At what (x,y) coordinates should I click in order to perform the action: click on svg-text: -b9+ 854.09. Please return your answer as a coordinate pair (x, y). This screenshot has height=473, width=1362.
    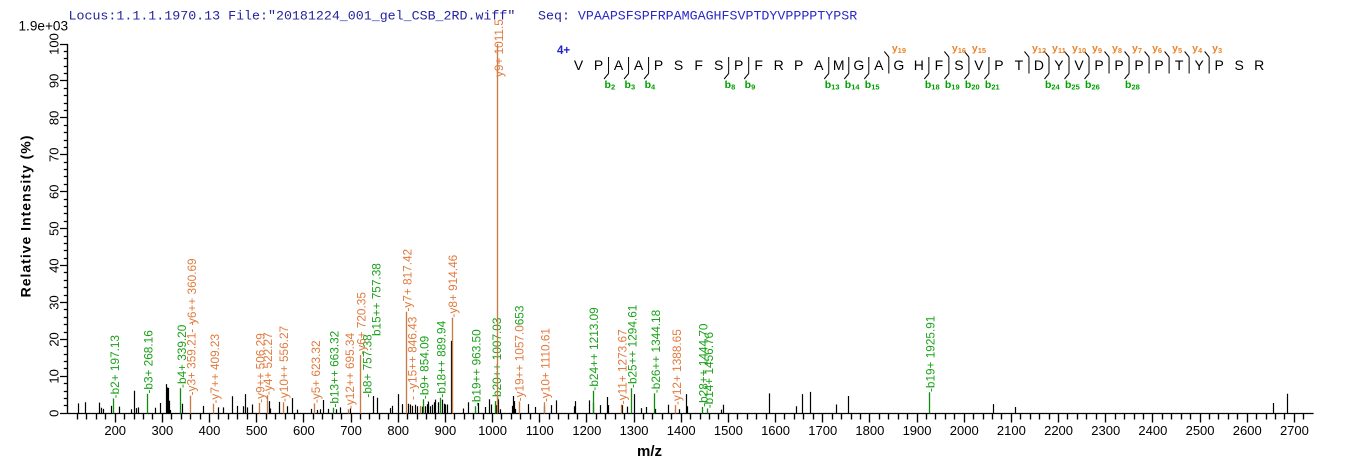
    Looking at the image, I should click on (425, 367).